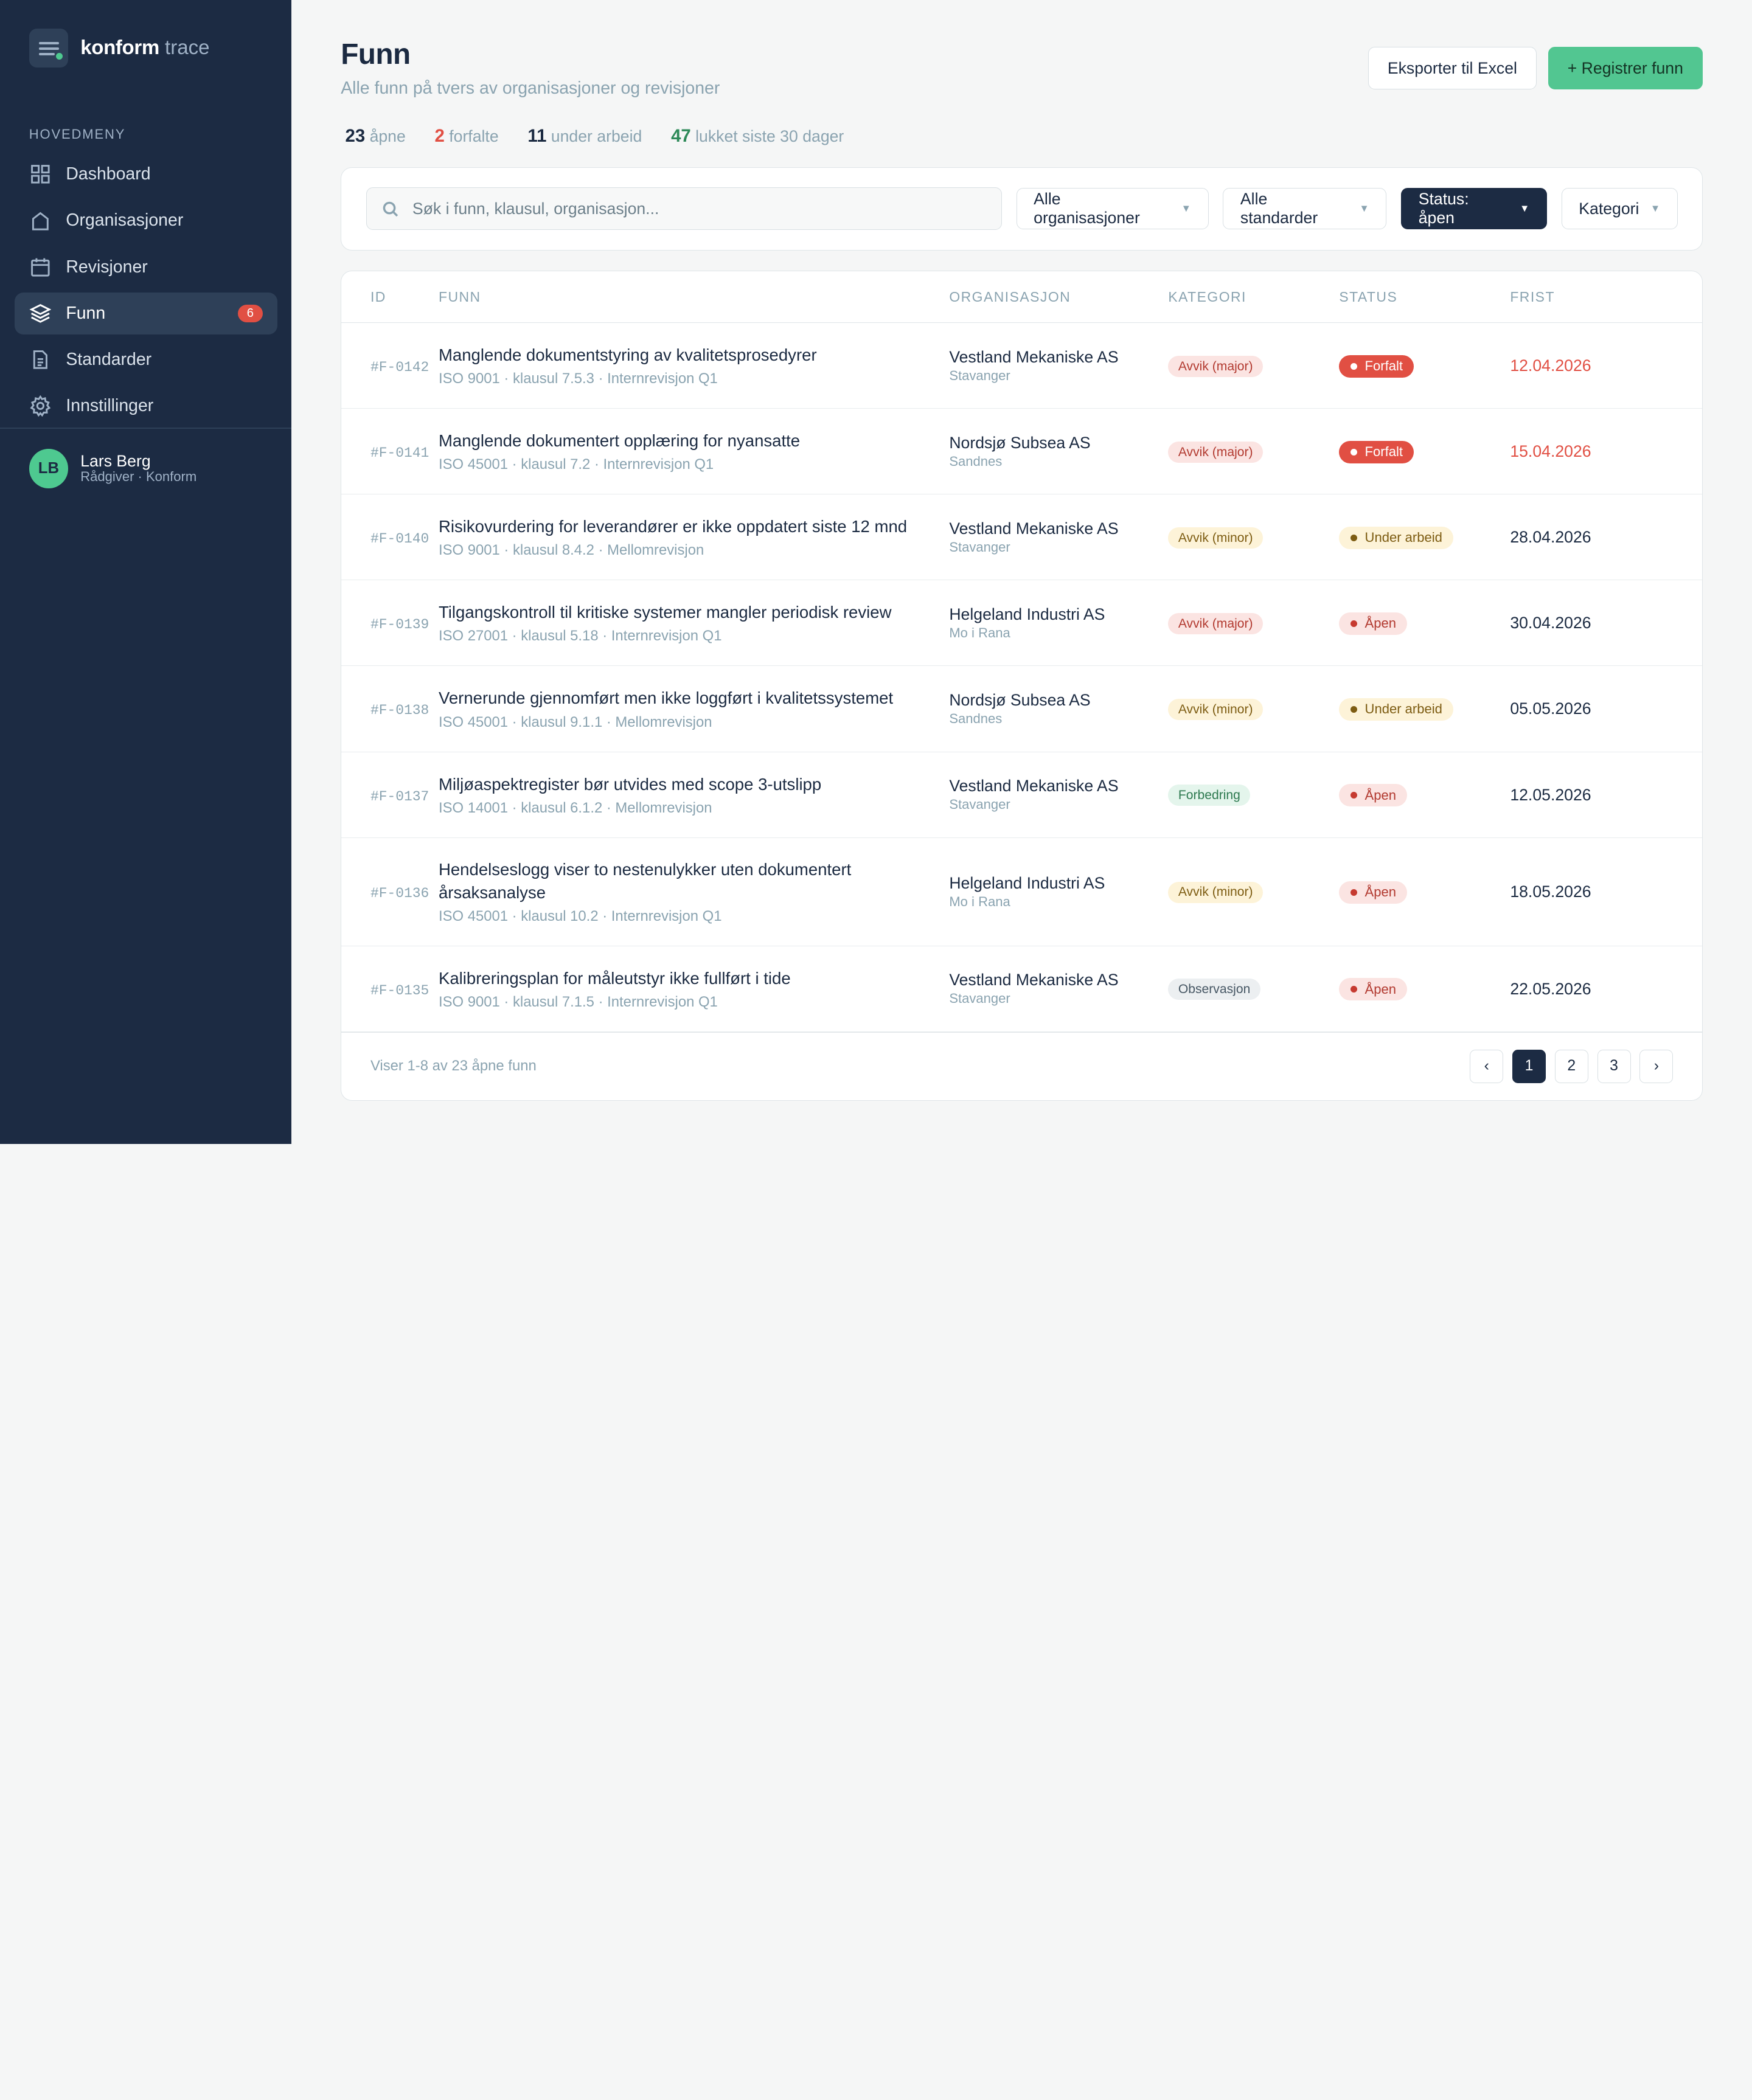 This screenshot has height=2100, width=1752. What do you see at coordinates (86, 313) in the screenshot?
I see `sidebar-item-label: Funn` at bounding box center [86, 313].